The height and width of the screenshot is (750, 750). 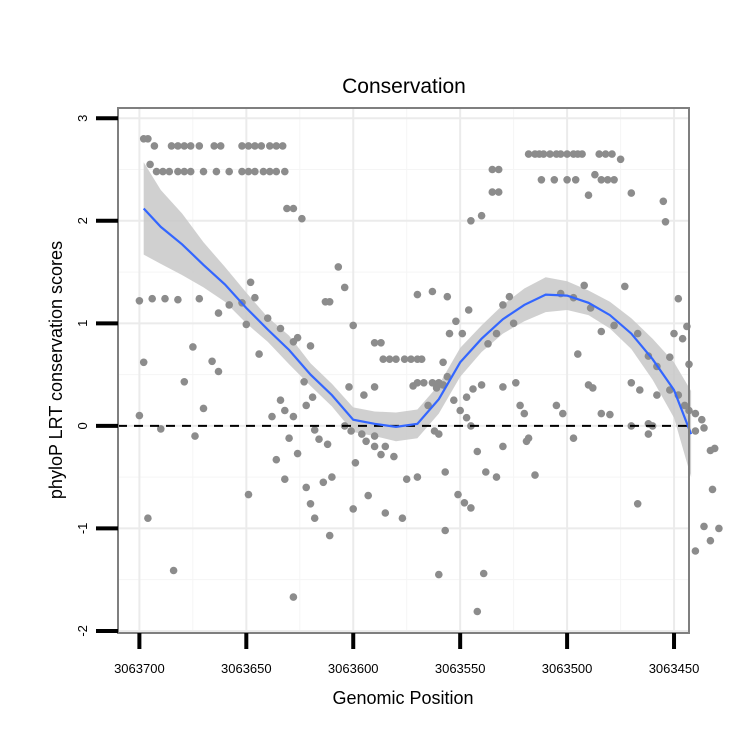 What do you see at coordinates (567, 668) in the screenshot?
I see `x-tick-label: 3063500` at bounding box center [567, 668].